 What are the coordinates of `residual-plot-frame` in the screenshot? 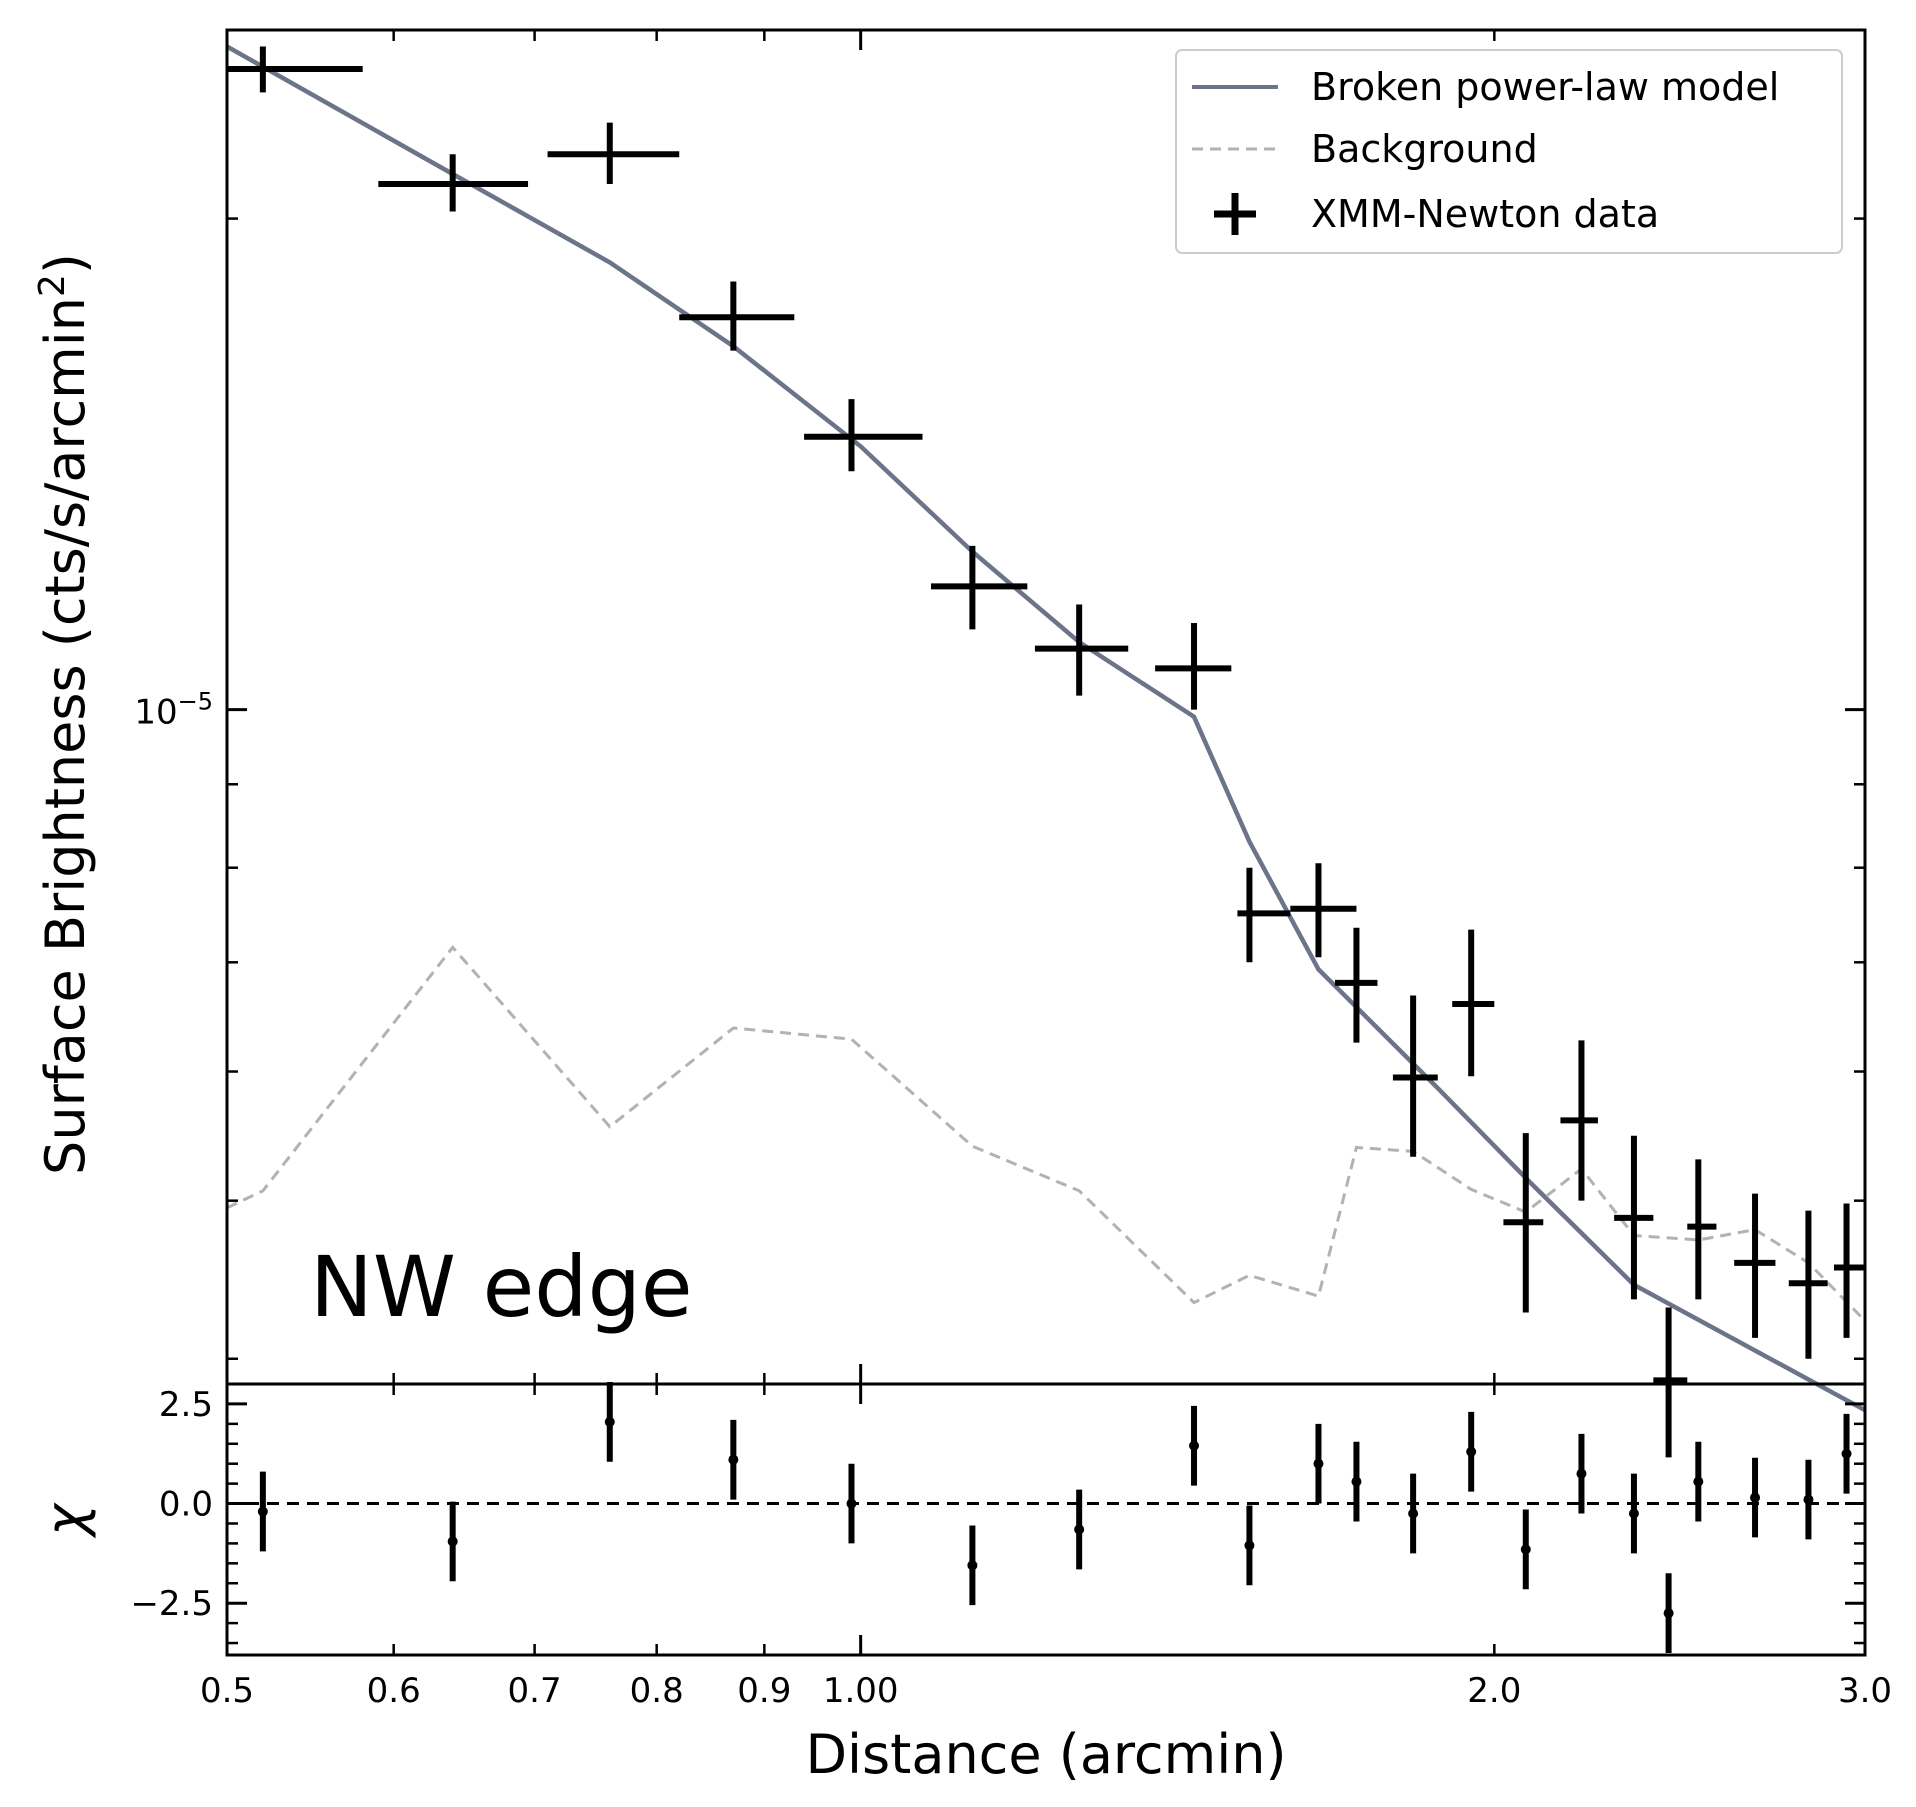 It's located at (1046, 1519).